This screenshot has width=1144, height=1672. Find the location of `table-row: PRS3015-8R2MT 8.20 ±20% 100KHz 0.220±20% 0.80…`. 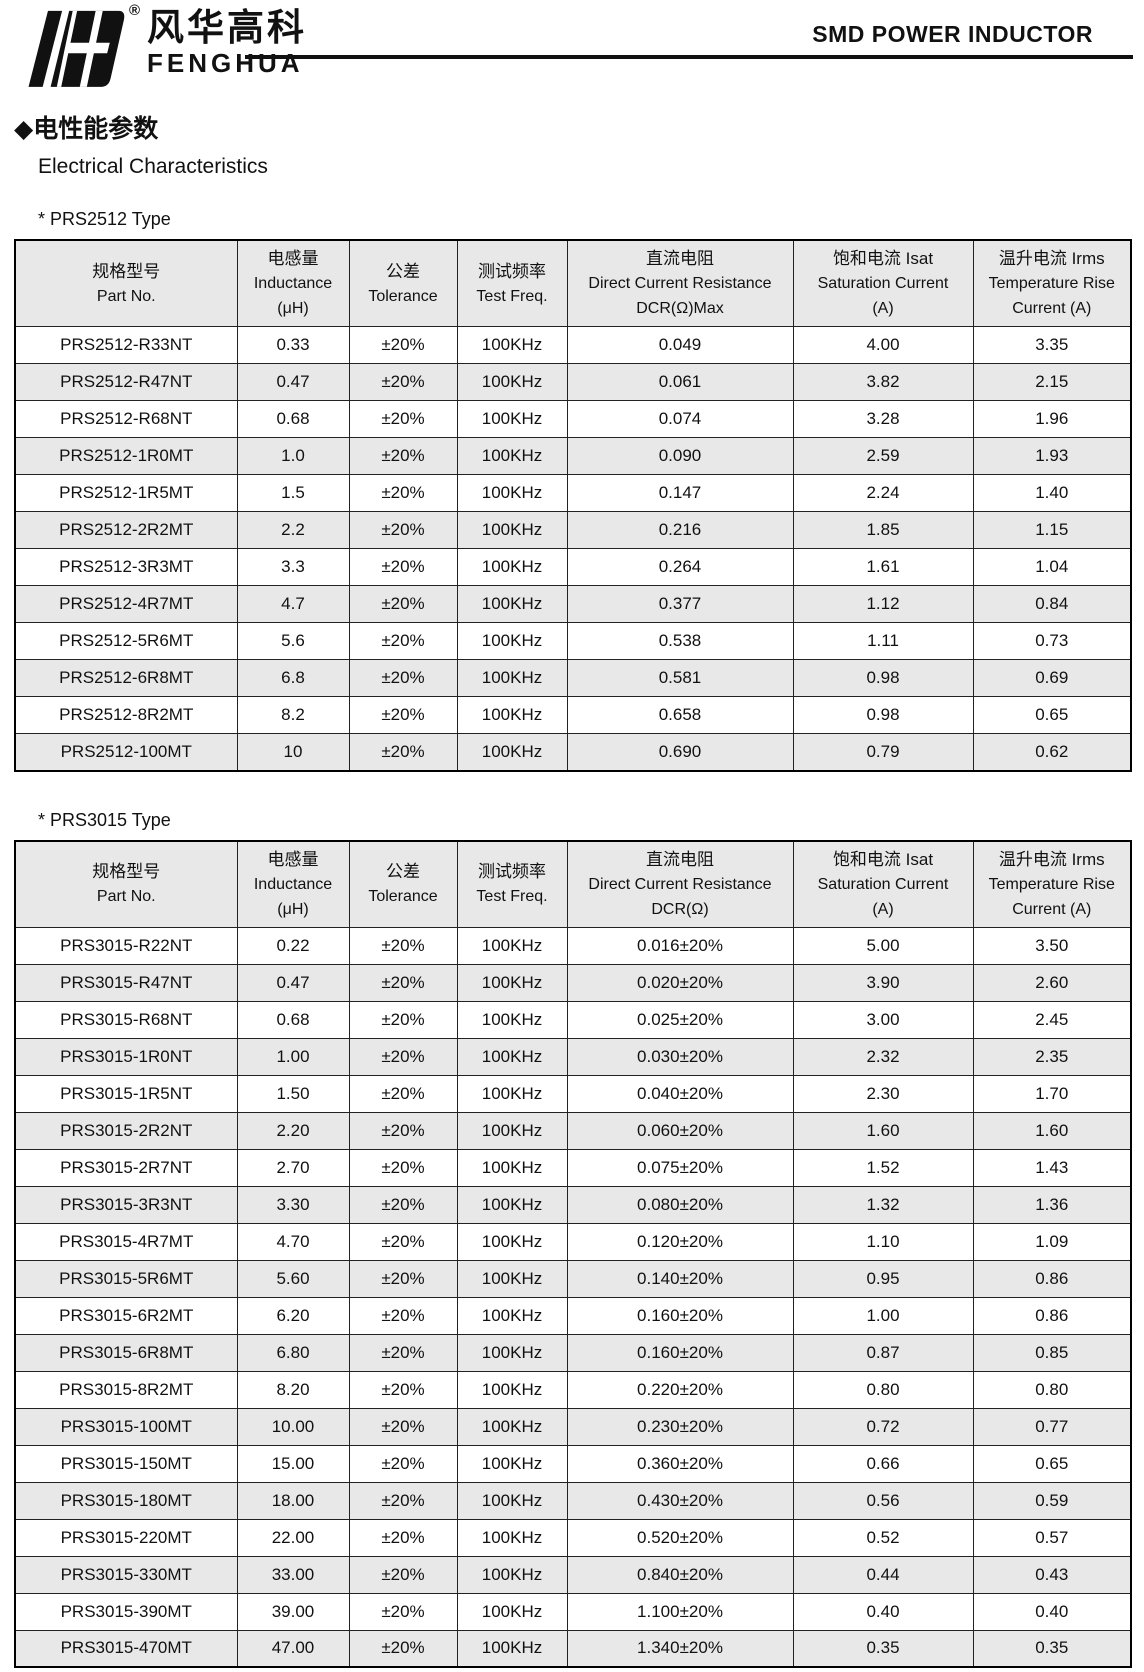

table-row: PRS3015-8R2MT 8.20 ±20% 100KHz 0.220±20% 0.80… is located at coordinates (573, 1389).